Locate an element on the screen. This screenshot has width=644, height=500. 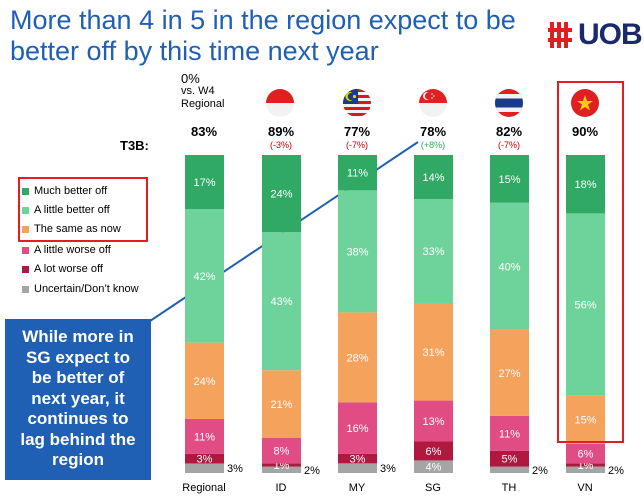
bar-much-better-my is located at coordinates (357, 173).